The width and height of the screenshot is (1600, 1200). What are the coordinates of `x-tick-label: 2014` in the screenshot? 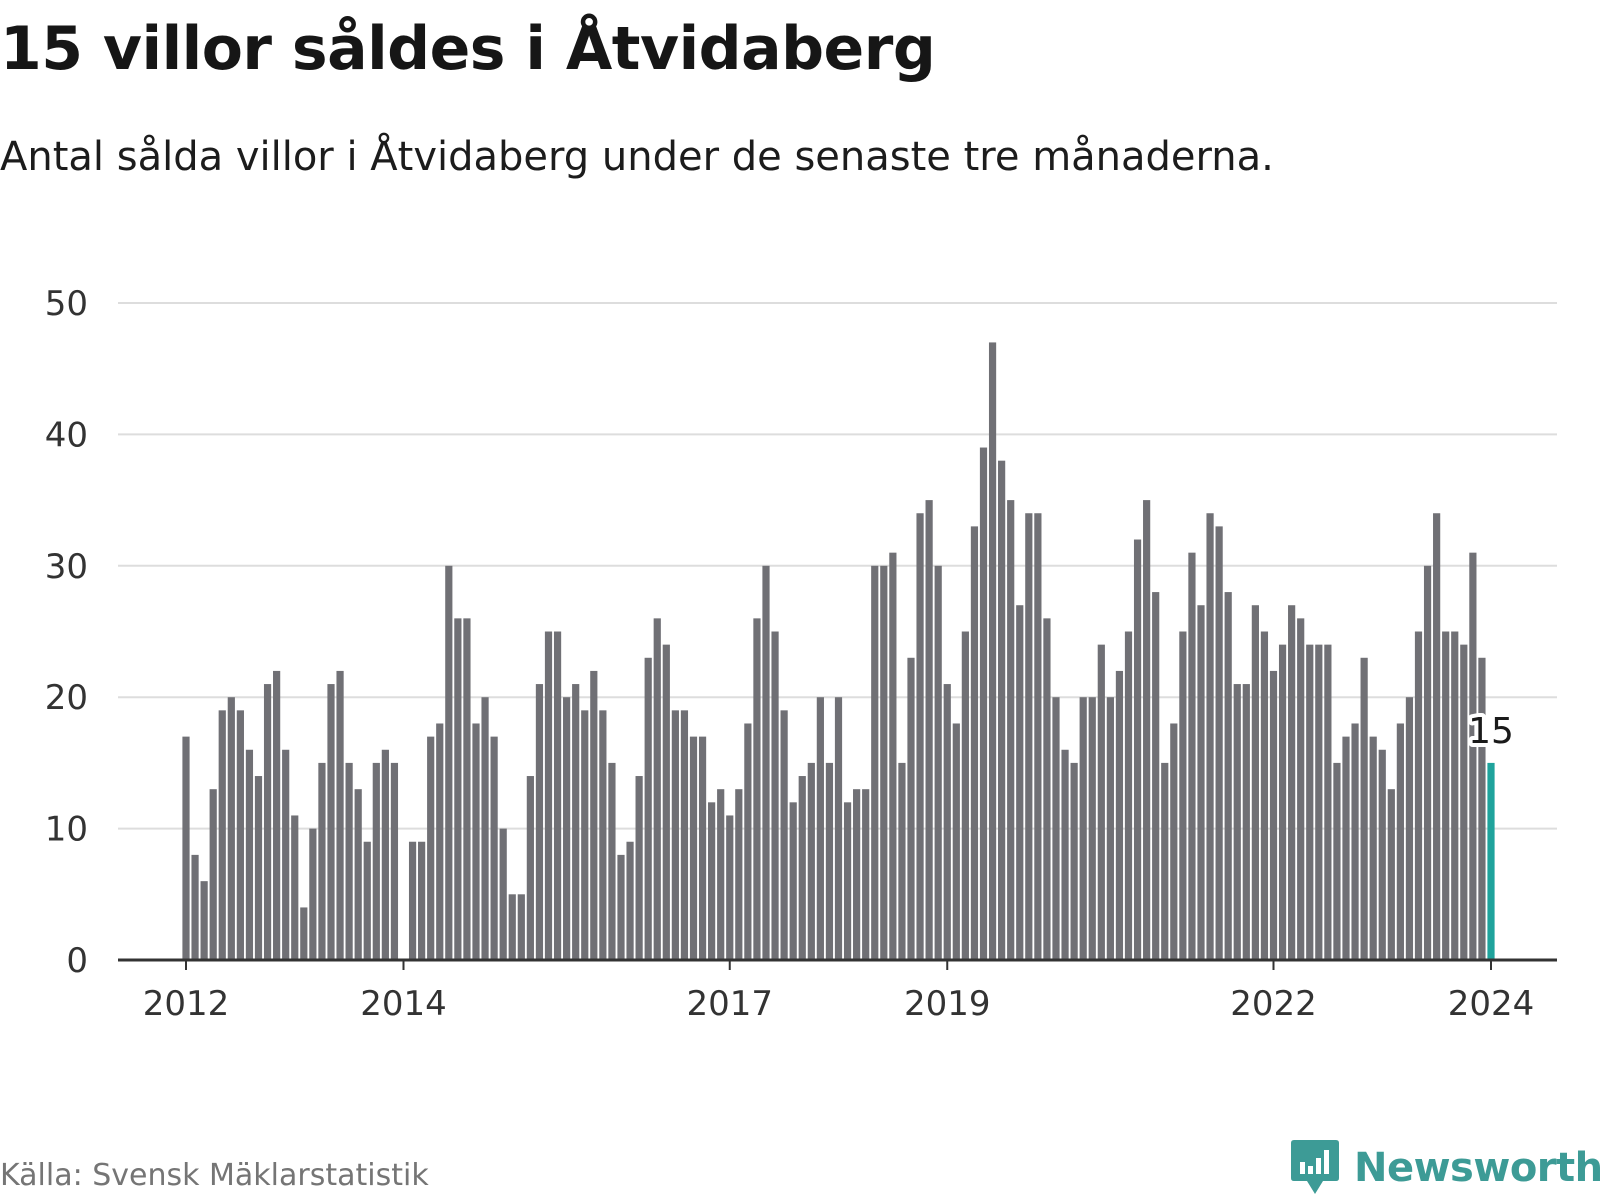 It's located at (403, 1004).